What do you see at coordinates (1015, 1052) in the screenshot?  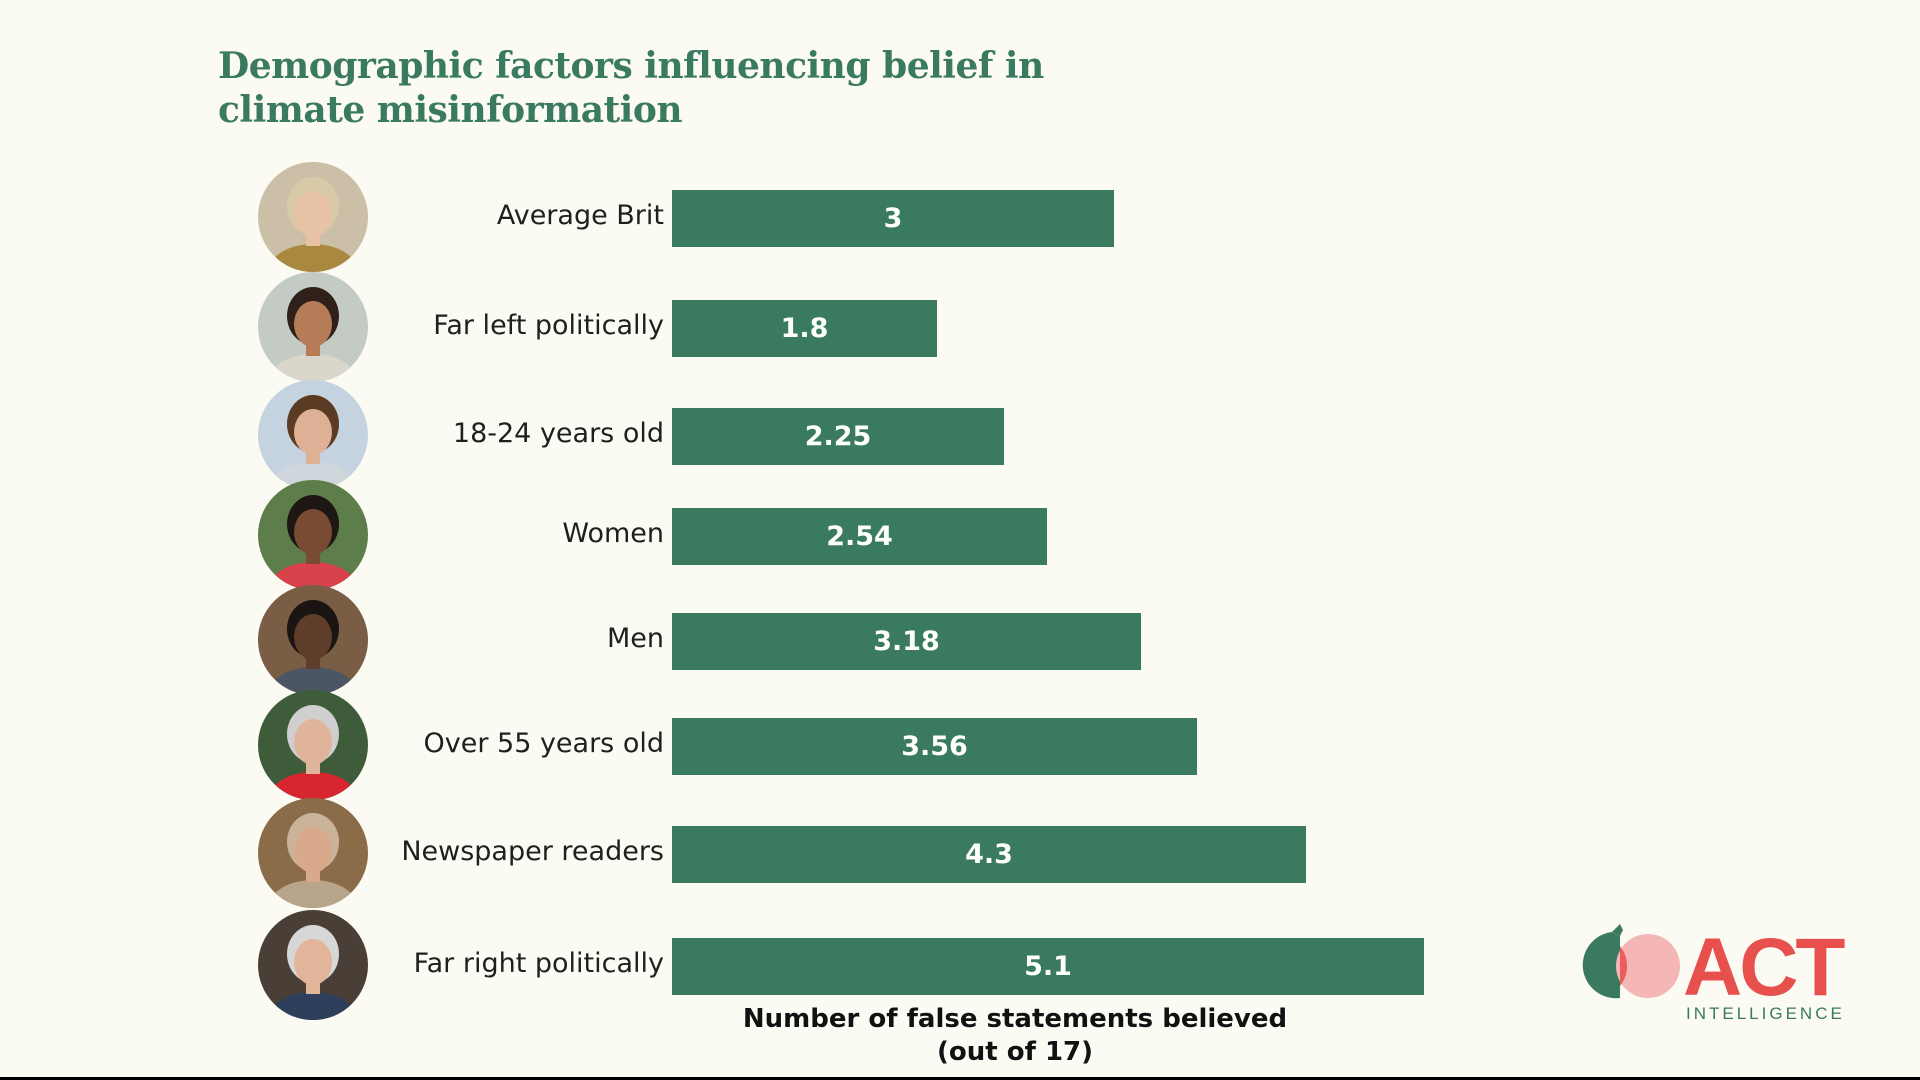 I see `x-axis-label-line-2: (out of 17)` at bounding box center [1015, 1052].